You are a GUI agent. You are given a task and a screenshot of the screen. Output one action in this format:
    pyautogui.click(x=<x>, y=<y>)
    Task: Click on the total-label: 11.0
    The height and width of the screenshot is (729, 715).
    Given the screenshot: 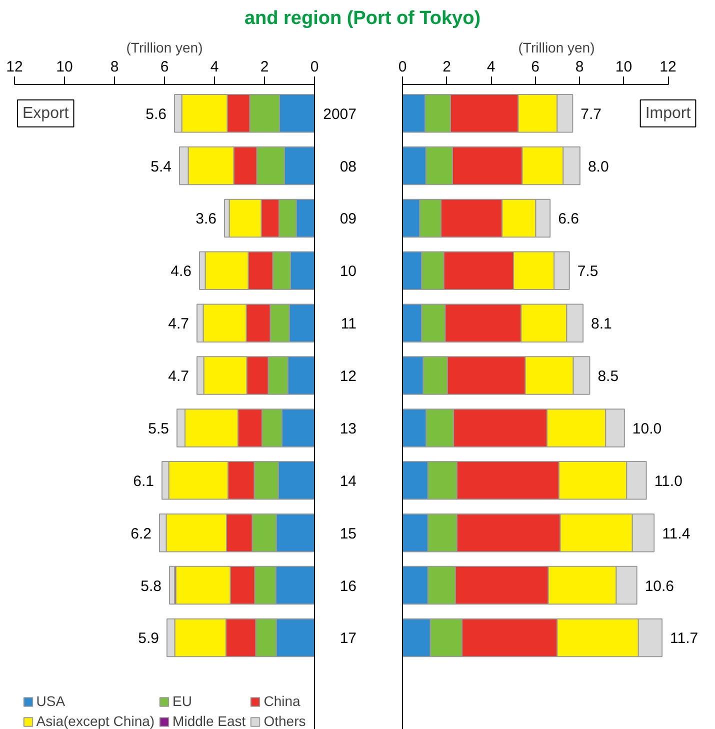 What is the action you would take?
    pyautogui.click(x=668, y=481)
    